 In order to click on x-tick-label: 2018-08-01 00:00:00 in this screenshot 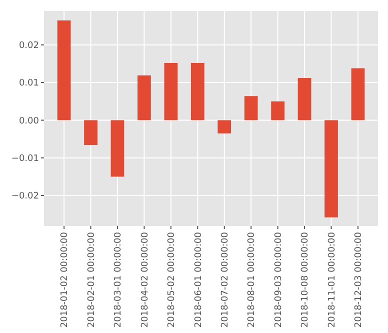, I will do `click(252, 280)`.